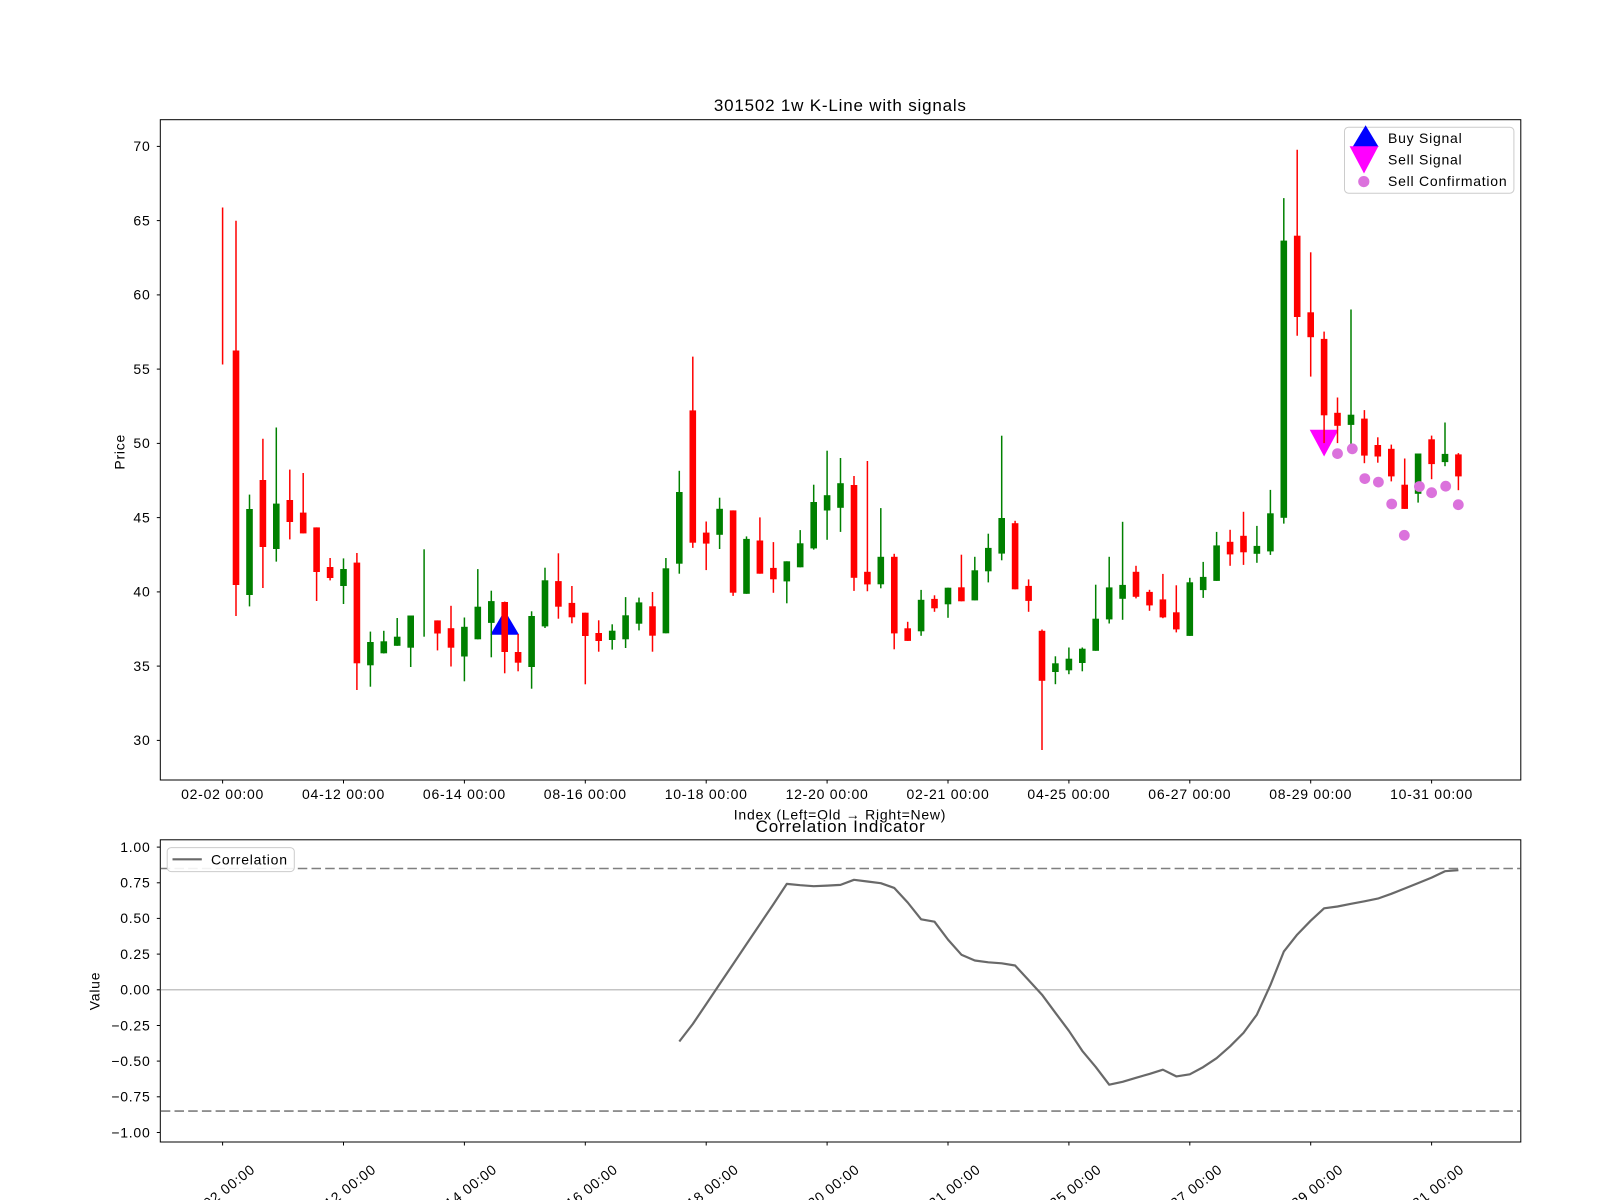 This screenshot has width=1600, height=1200. Describe the element at coordinates (249, 859) in the screenshot. I see `svg-text: Correlation` at that location.